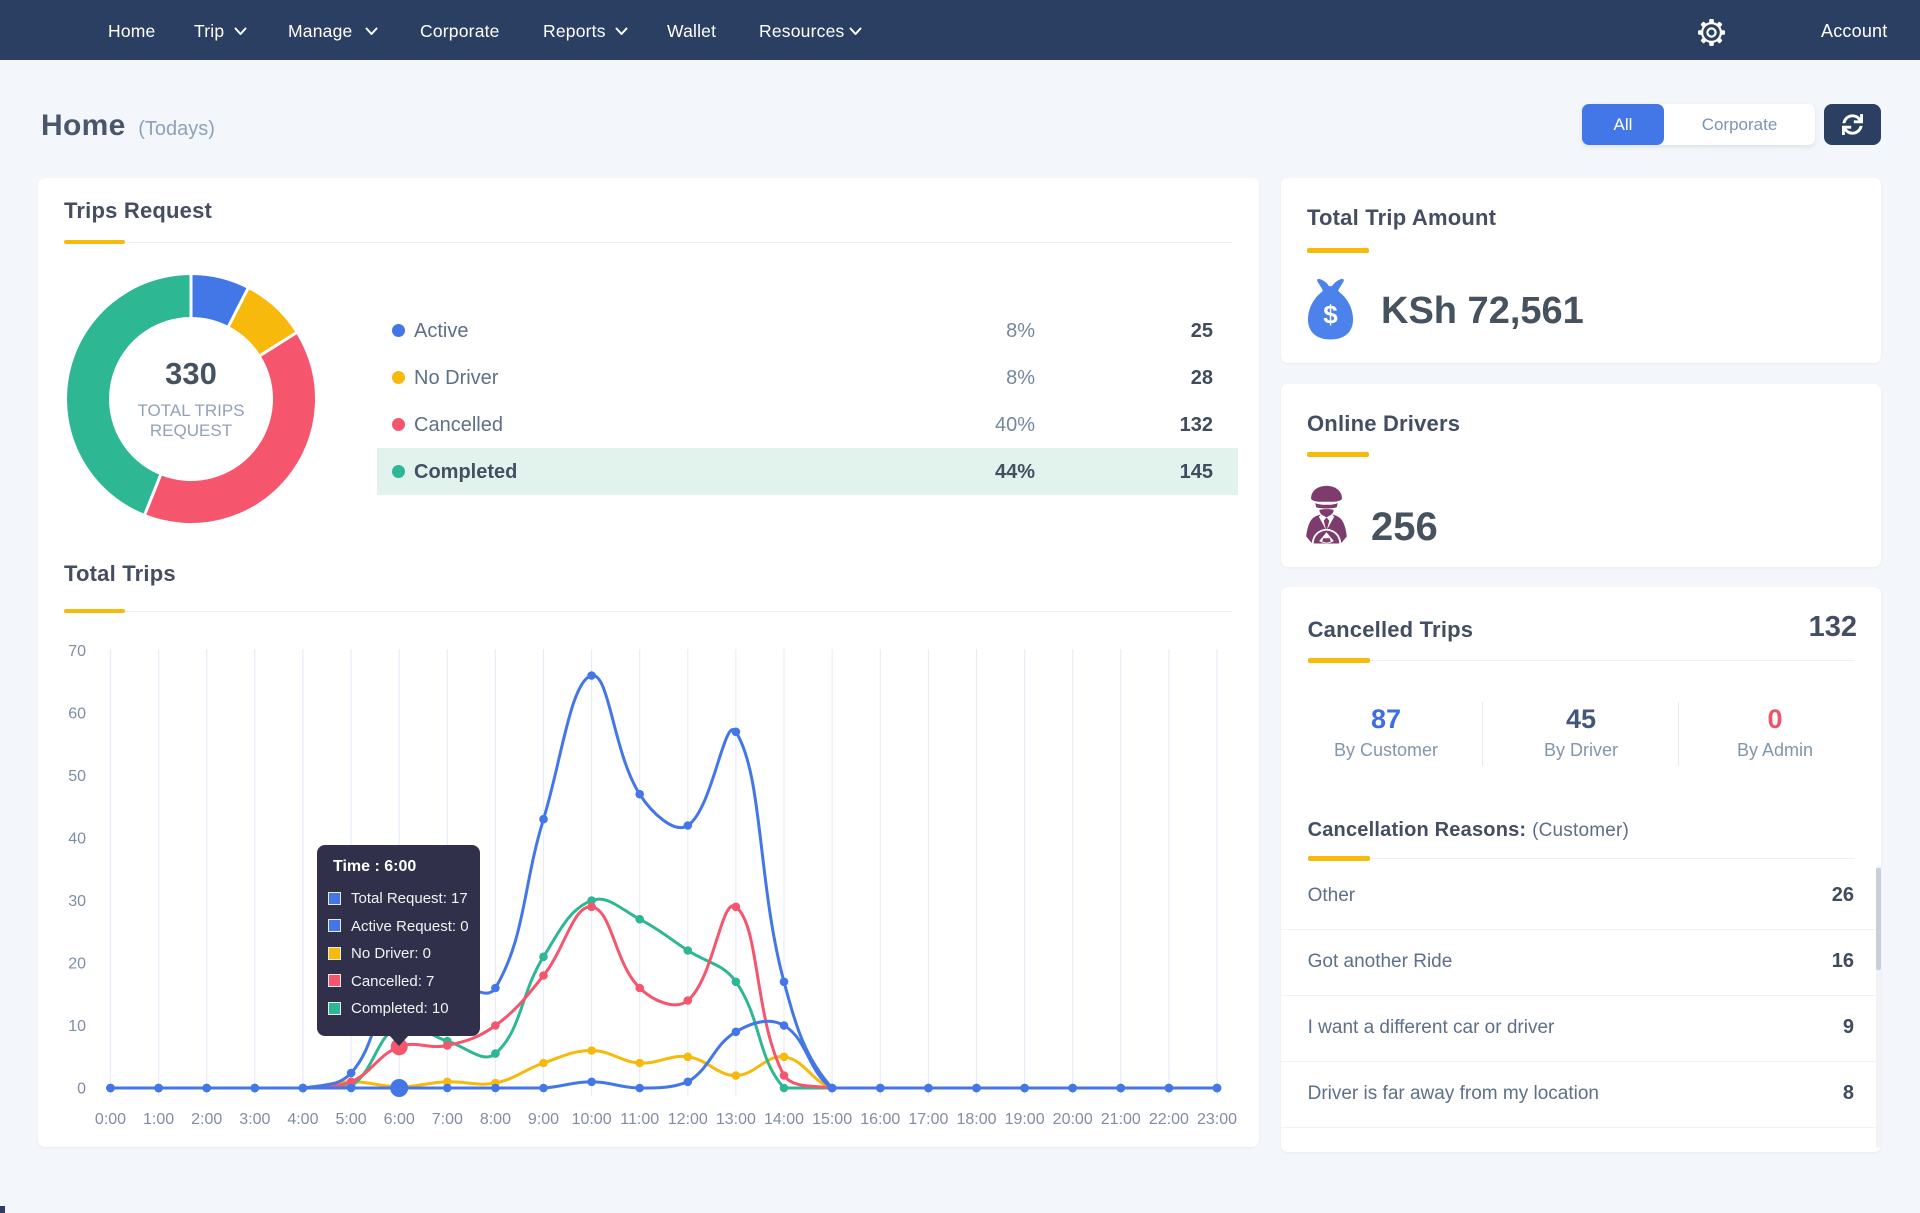 Image resolution: width=1920 pixels, height=1213 pixels. What do you see at coordinates (77, 776) in the screenshot?
I see `svg-text: 50` at bounding box center [77, 776].